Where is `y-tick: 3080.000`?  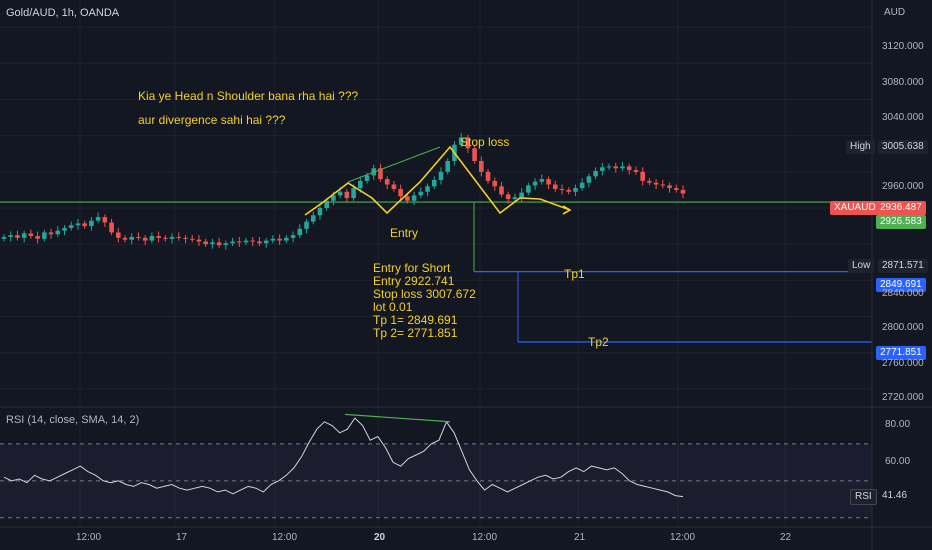 y-tick: 3080.000 is located at coordinates (903, 82).